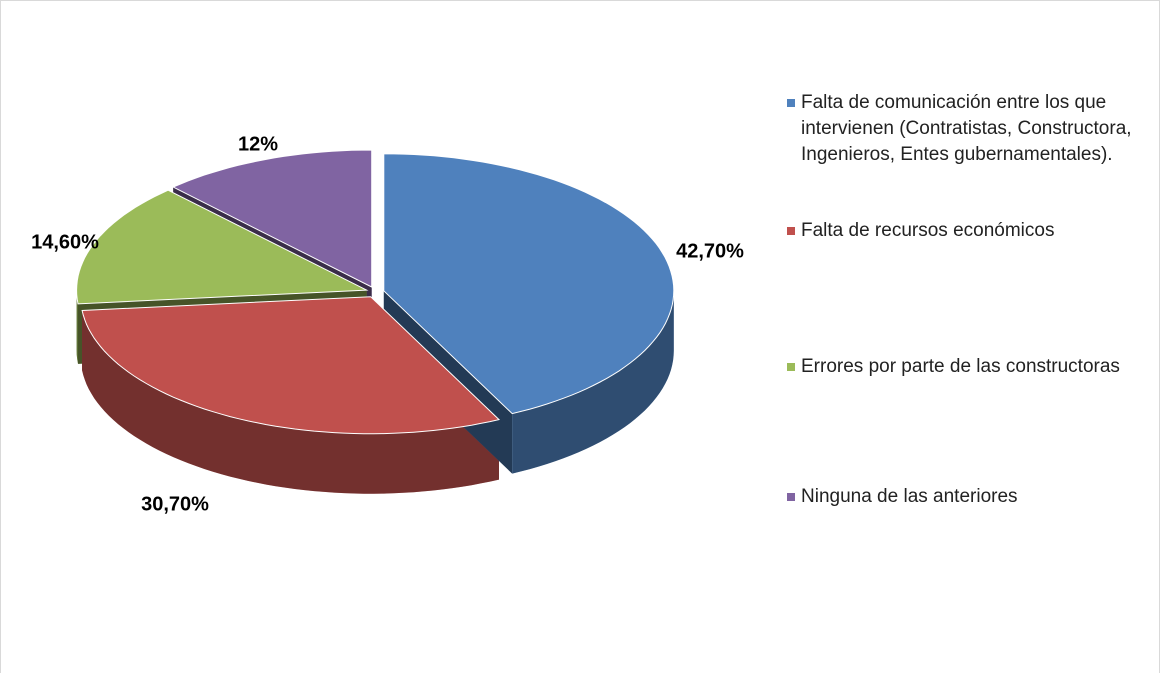  I want to click on data-label: 42,70%, so click(710, 251).